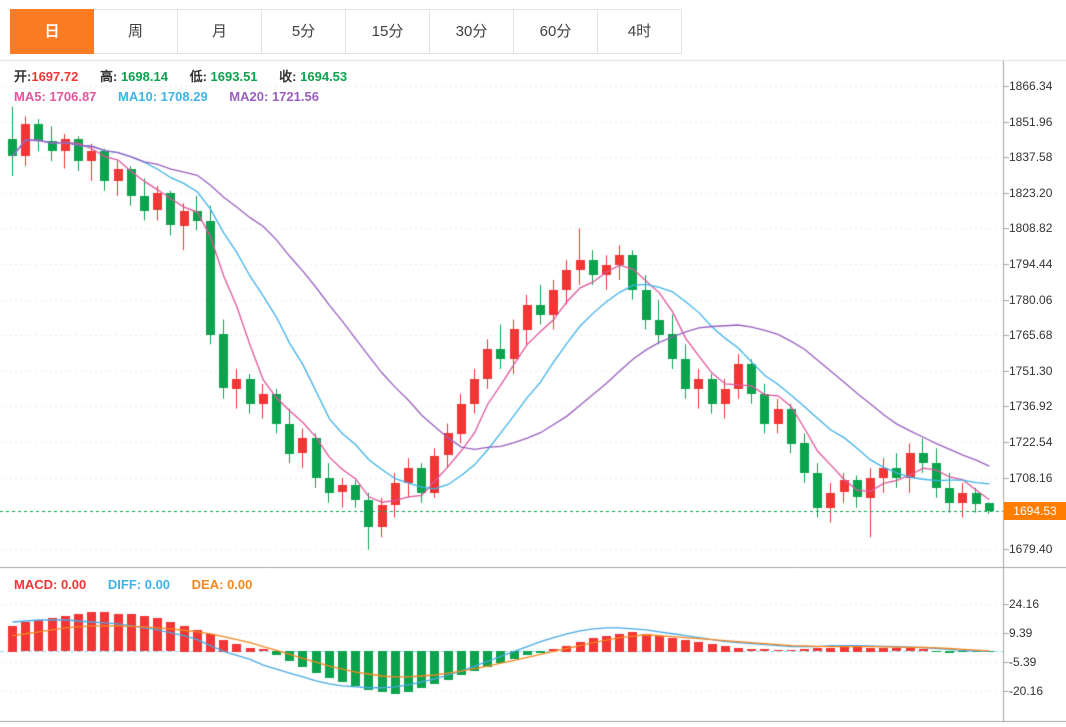  I want to click on price-axis-label: 1823.20, so click(1031, 192).